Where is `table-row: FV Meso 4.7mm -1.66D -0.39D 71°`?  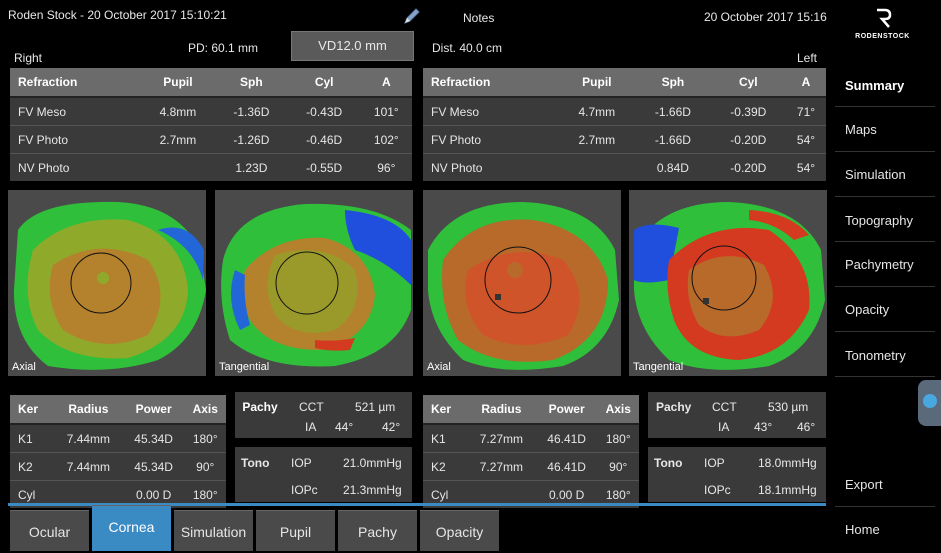 table-row: FV Meso 4.7mm -1.66D -0.39D 71° is located at coordinates (624, 111).